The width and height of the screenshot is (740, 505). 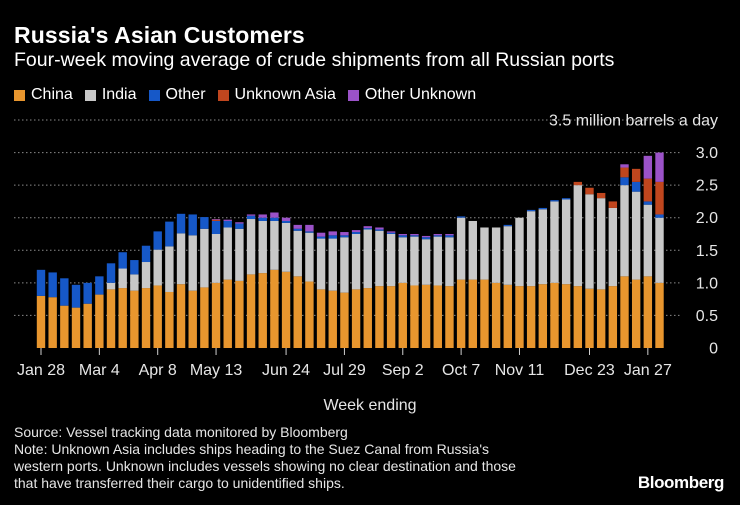 I want to click on legend-label-unknown-asia: Unknown Asia, so click(x=285, y=94).